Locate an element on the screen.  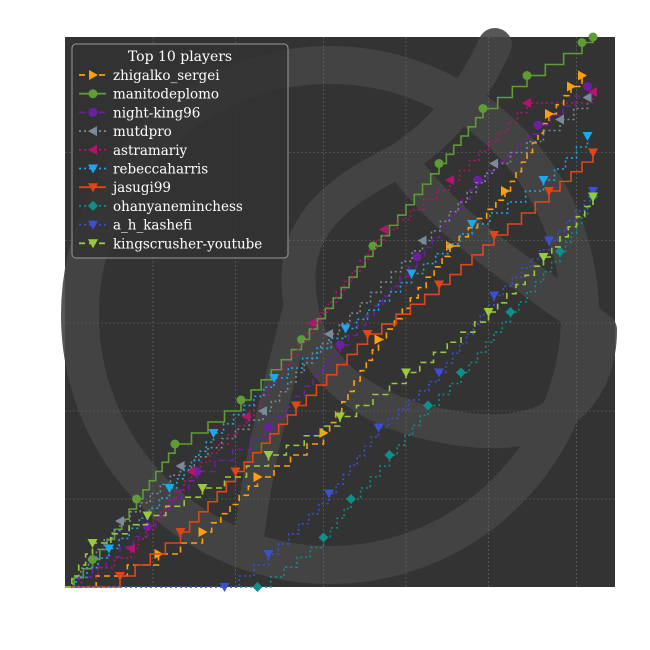
legend-entry: astramariy is located at coordinates (133, 151).